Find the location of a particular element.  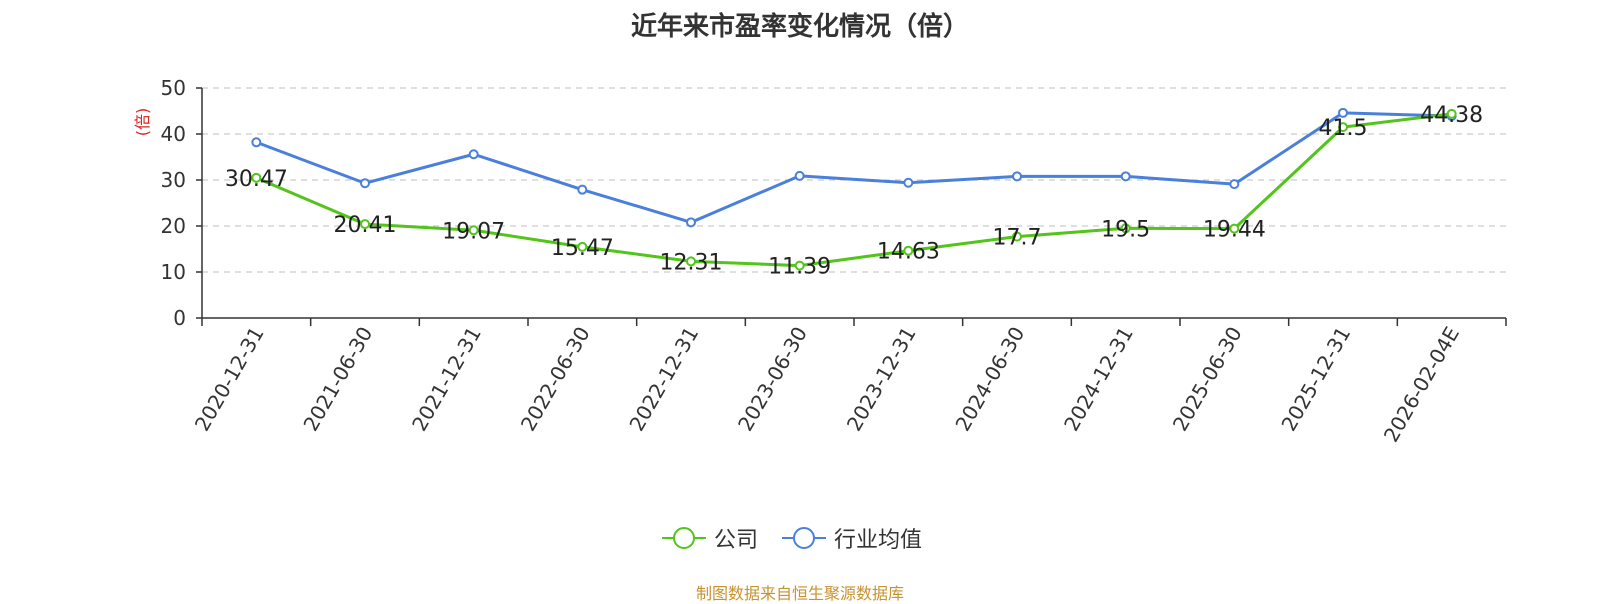

data-label: 11.39 is located at coordinates (799, 267).